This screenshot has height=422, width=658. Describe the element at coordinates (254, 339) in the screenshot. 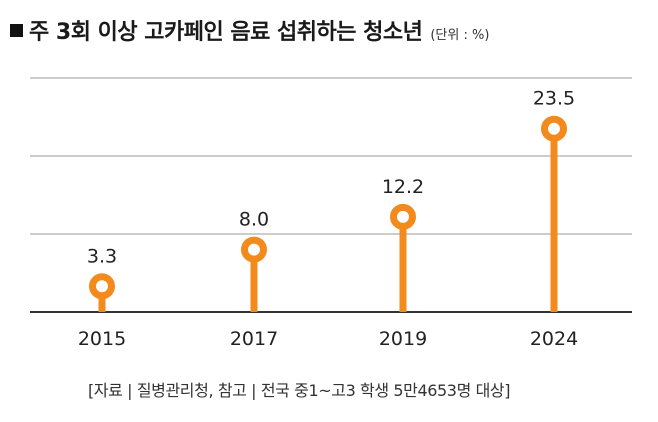

I see `x-tick-label-2017: 2017` at that location.